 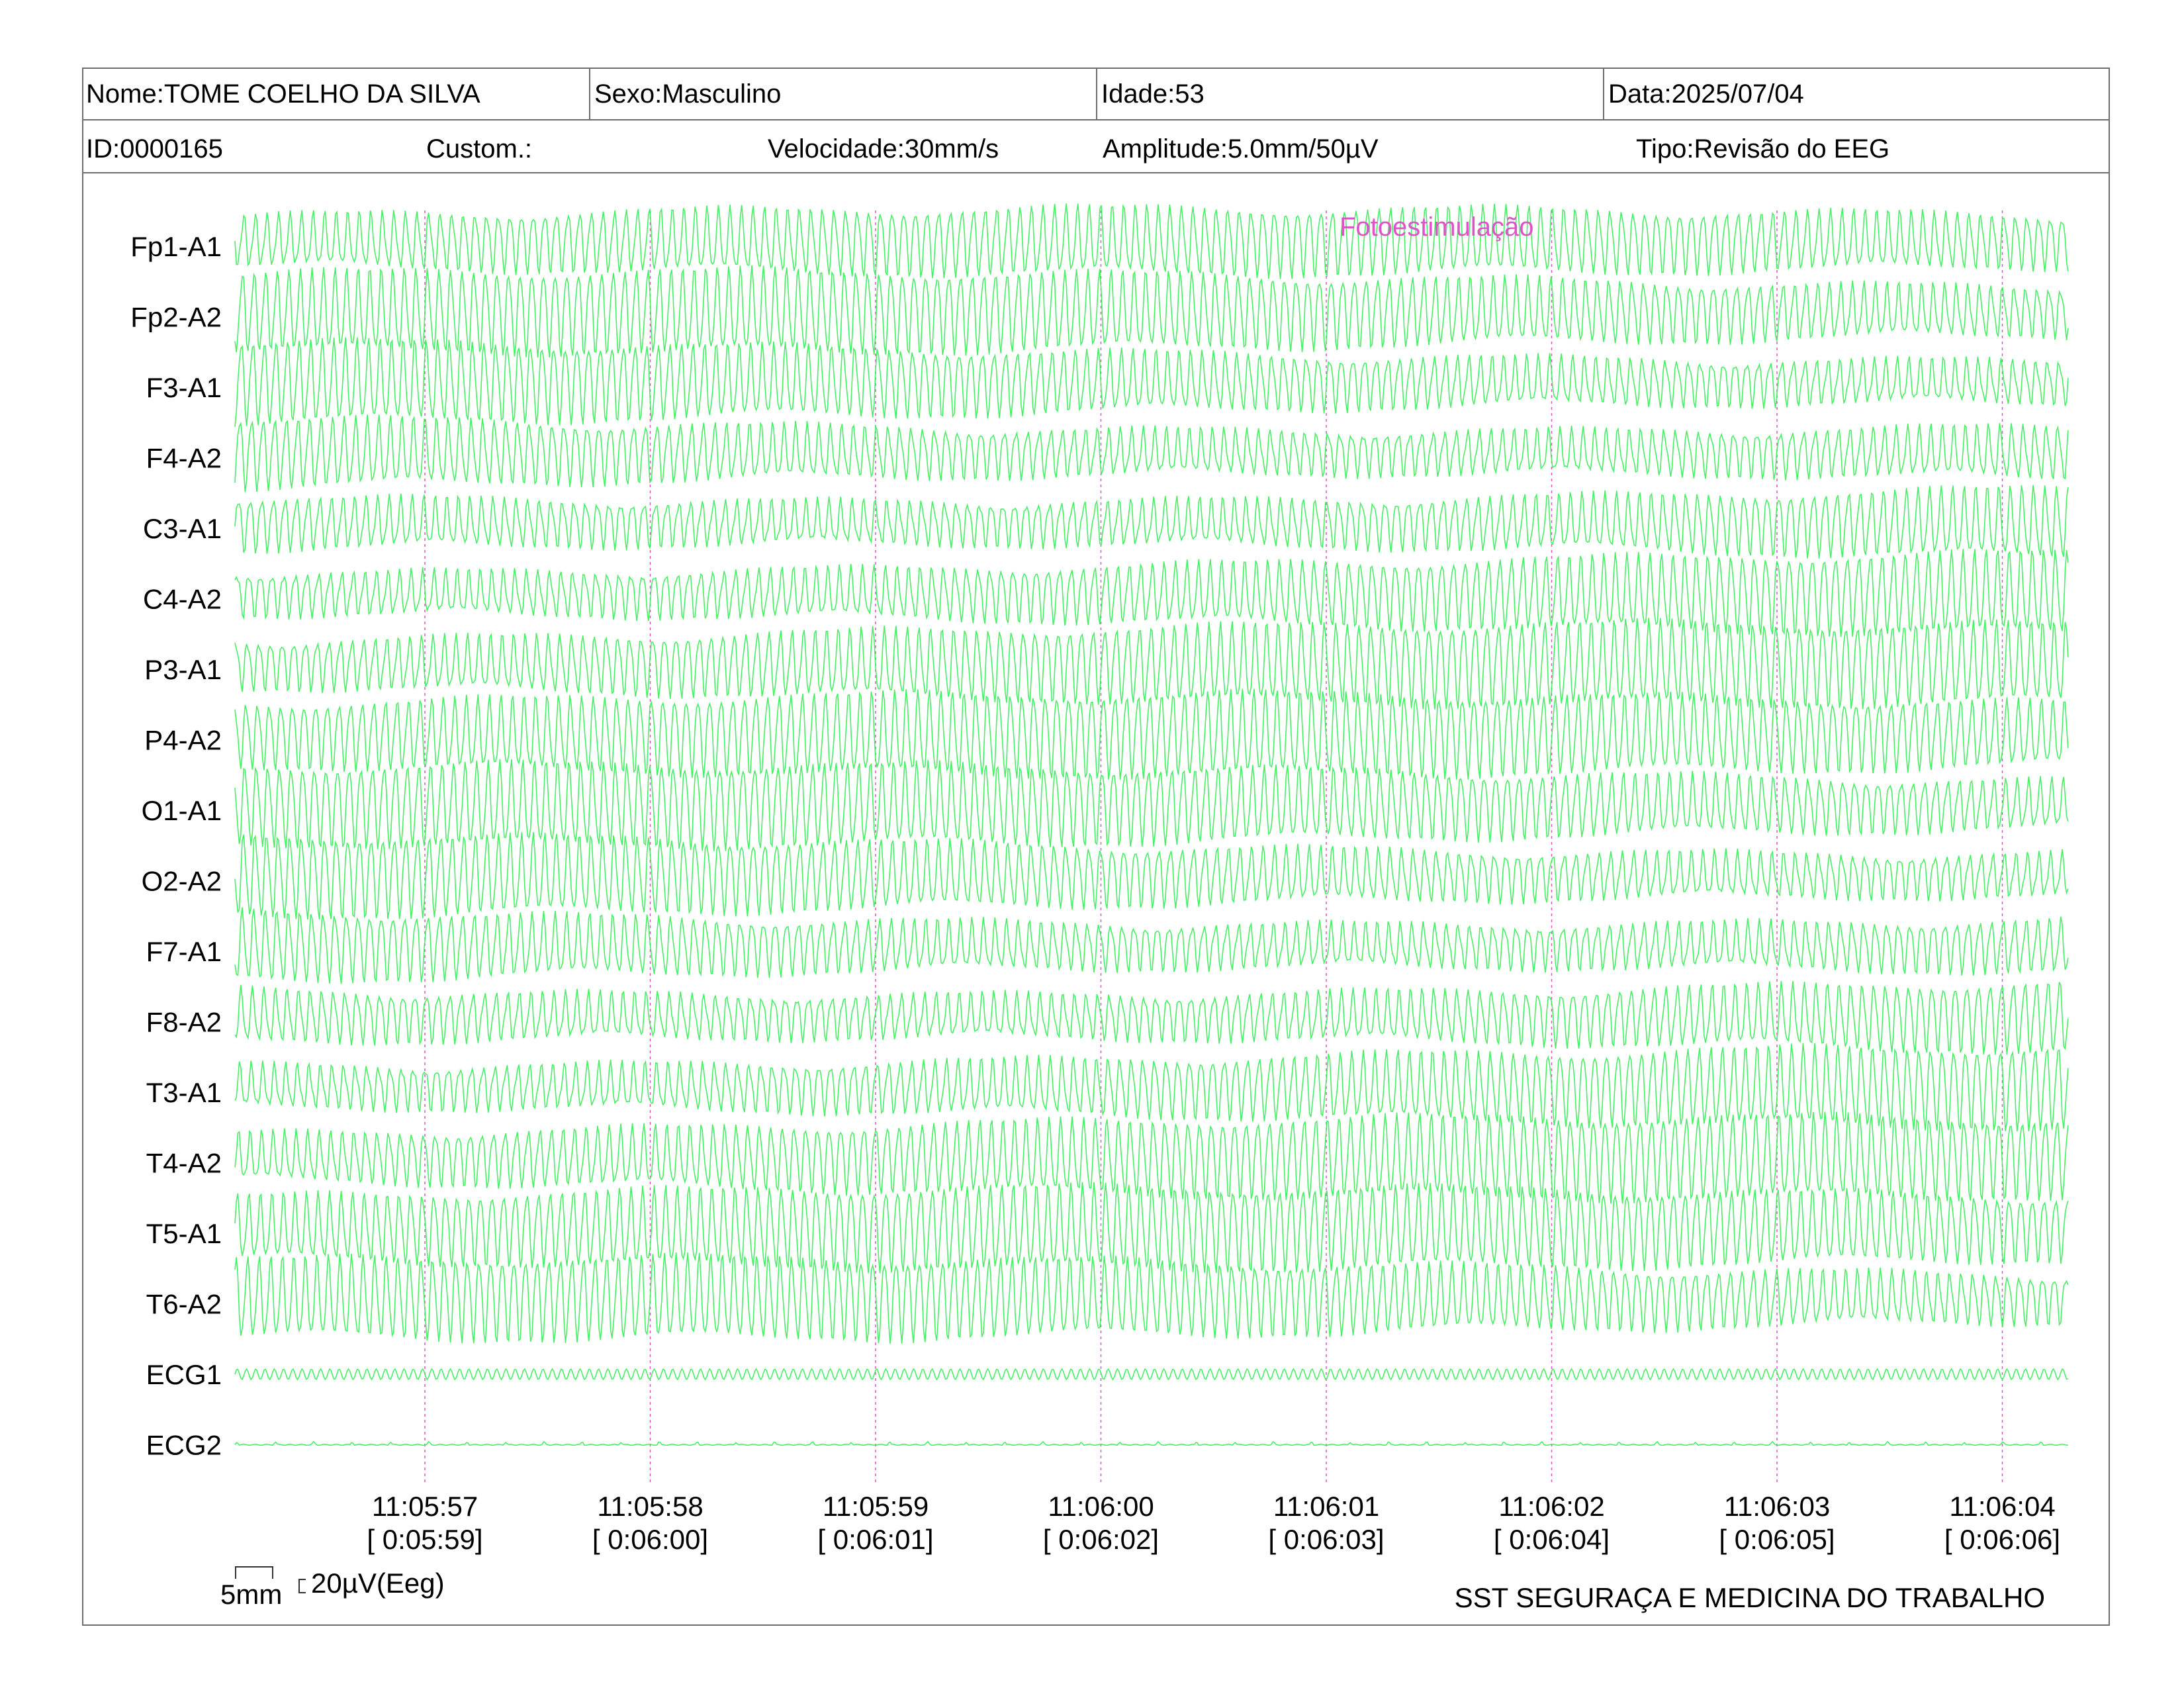 I want to click on time-scale-bracket, so click(x=254, y=1572).